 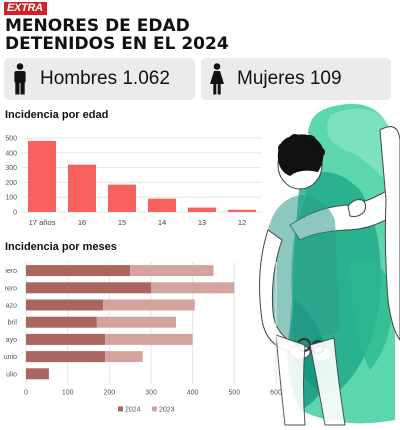 What do you see at coordinates (154, 409) in the screenshot?
I see `legend-swatch-2023` at bounding box center [154, 409].